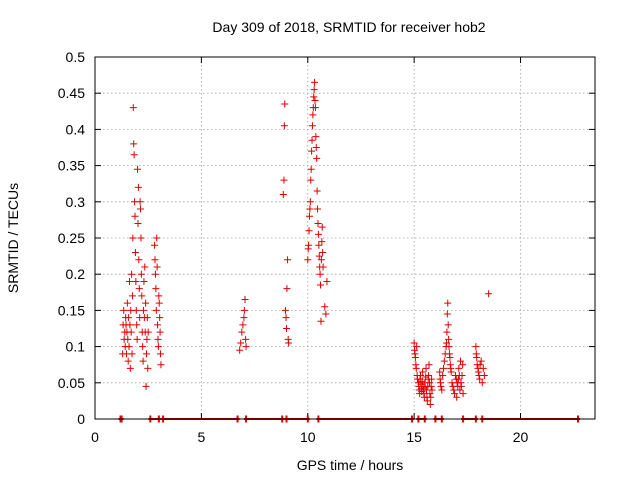 The width and height of the screenshot is (640, 480). What do you see at coordinates (414, 437) in the screenshot?
I see `x-tick-label: 15` at bounding box center [414, 437].